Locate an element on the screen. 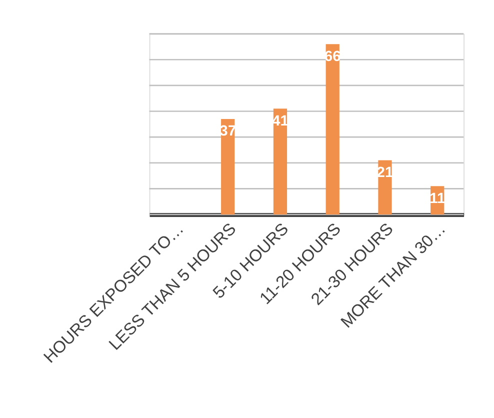 The height and width of the screenshot is (418, 494). data-label: 21 is located at coordinates (385, 172).